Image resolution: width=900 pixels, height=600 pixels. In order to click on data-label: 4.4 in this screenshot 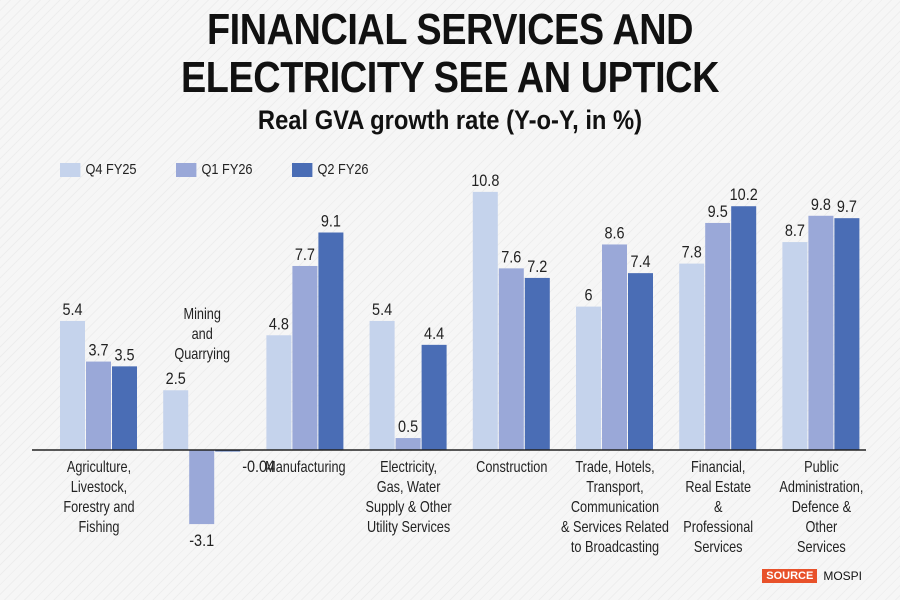, I will do `click(434, 334)`.